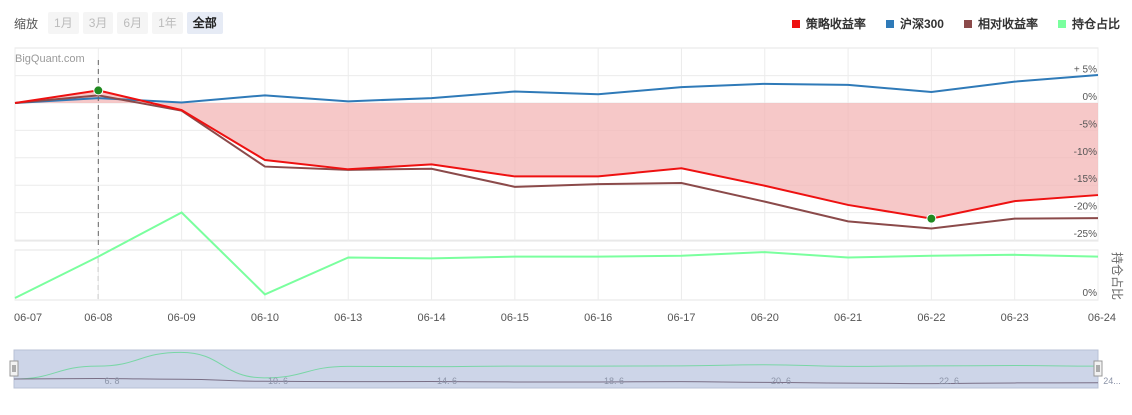 The width and height of the screenshot is (1132, 415). What do you see at coordinates (765, 318) in the screenshot?
I see `x-tick-label: 06-20` at bounding box center [765, 318].